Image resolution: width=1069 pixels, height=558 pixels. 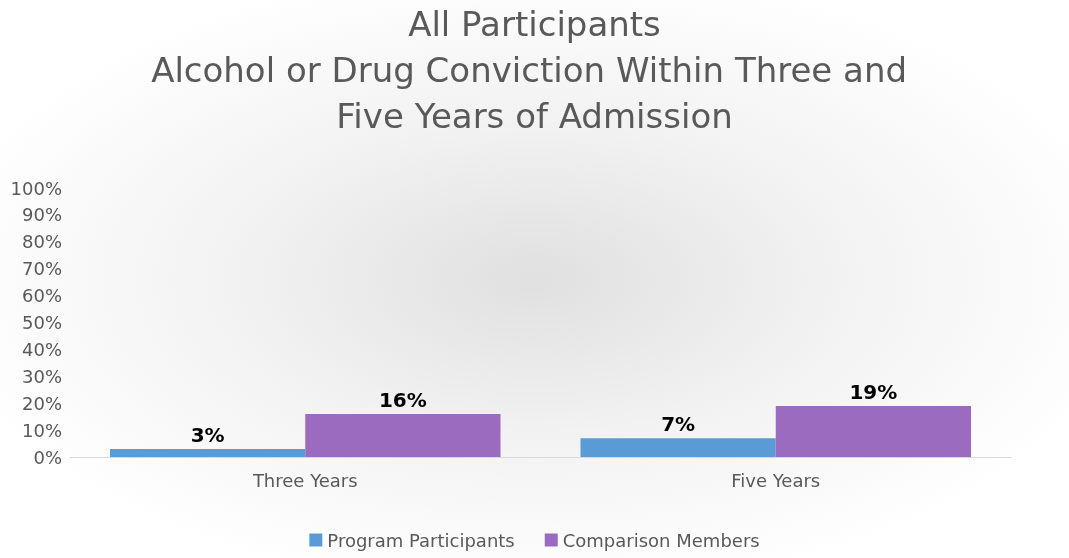 I want to click on data-label: 19%, so click(x=873, y=391).